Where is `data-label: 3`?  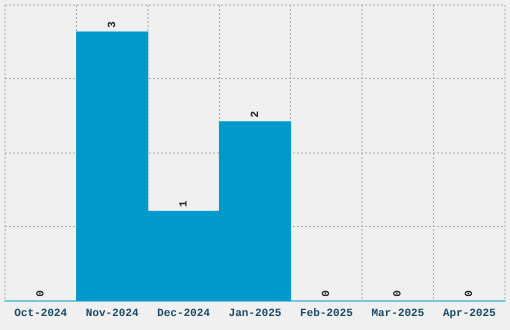 data-label: 3 is located at coordinates (112, 24).